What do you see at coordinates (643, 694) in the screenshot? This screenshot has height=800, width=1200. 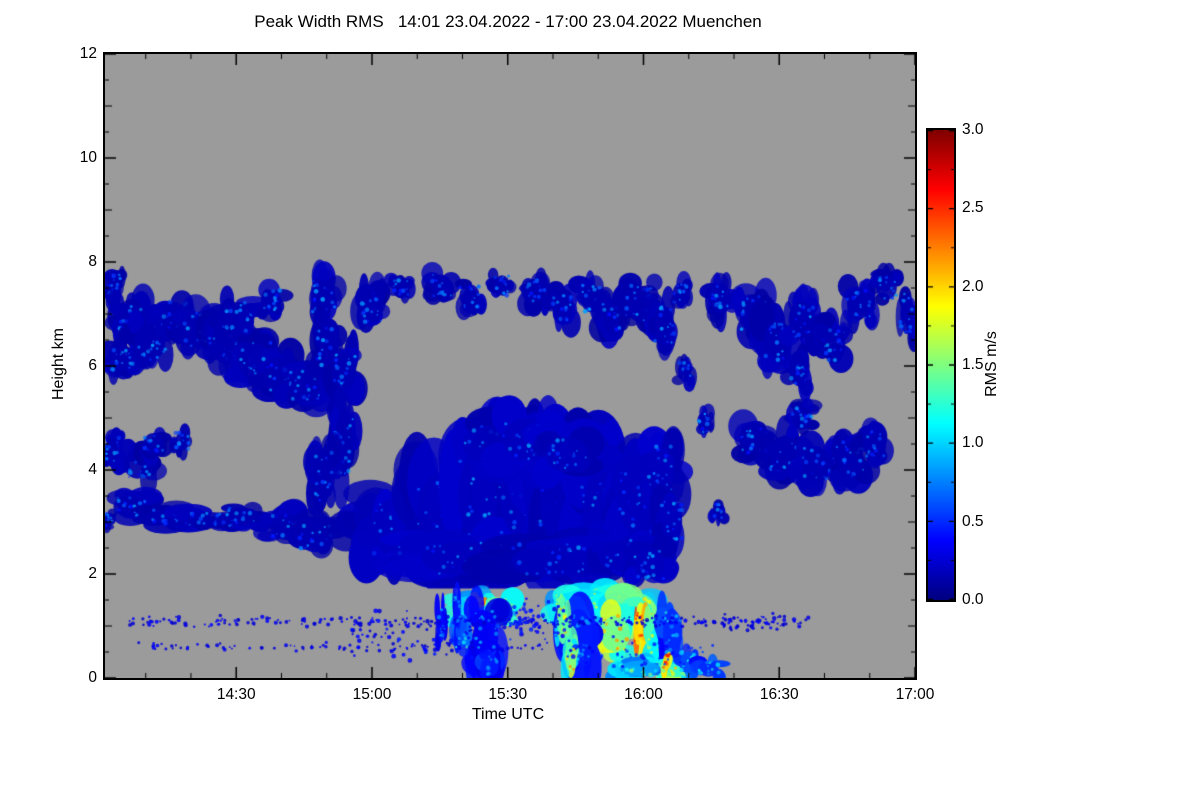 I see `x-tick-label: 16:00` at bounding box center [643, 694].